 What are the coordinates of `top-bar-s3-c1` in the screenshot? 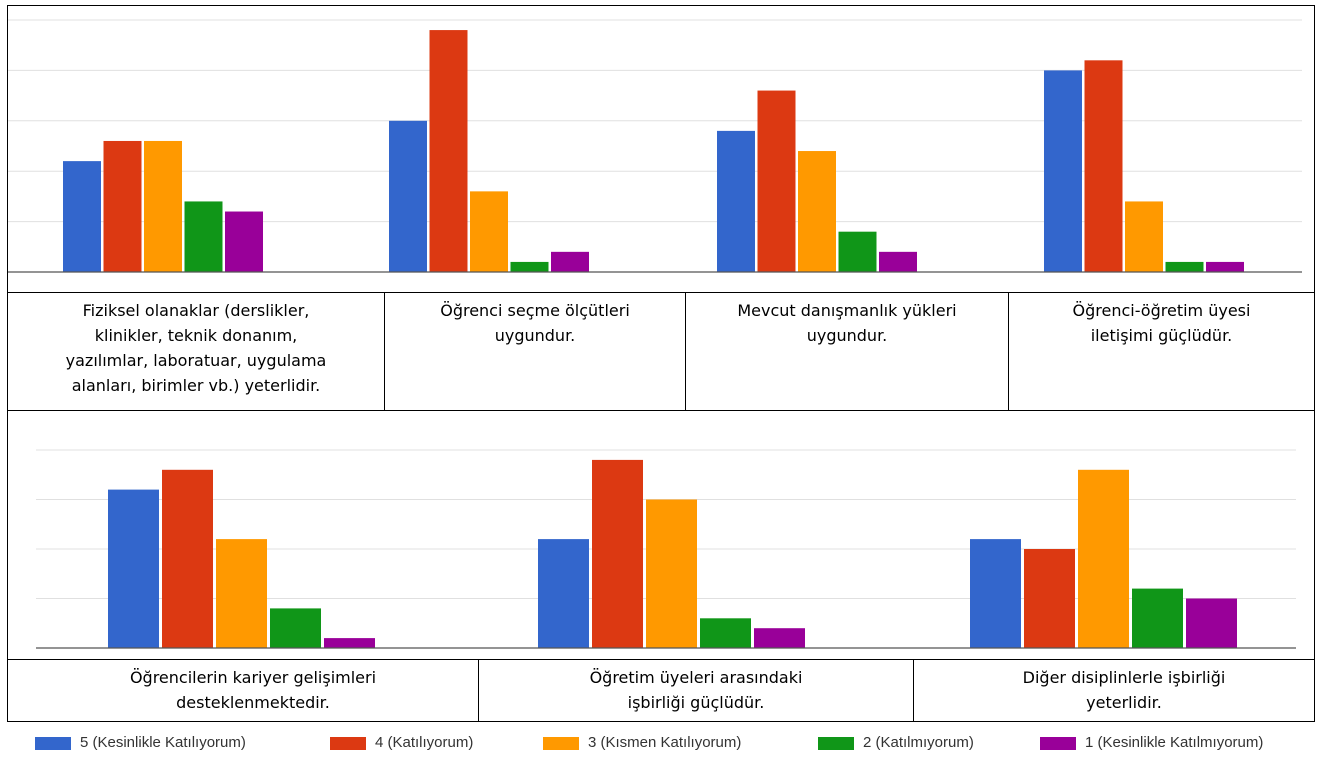 It's located at (163, 206).